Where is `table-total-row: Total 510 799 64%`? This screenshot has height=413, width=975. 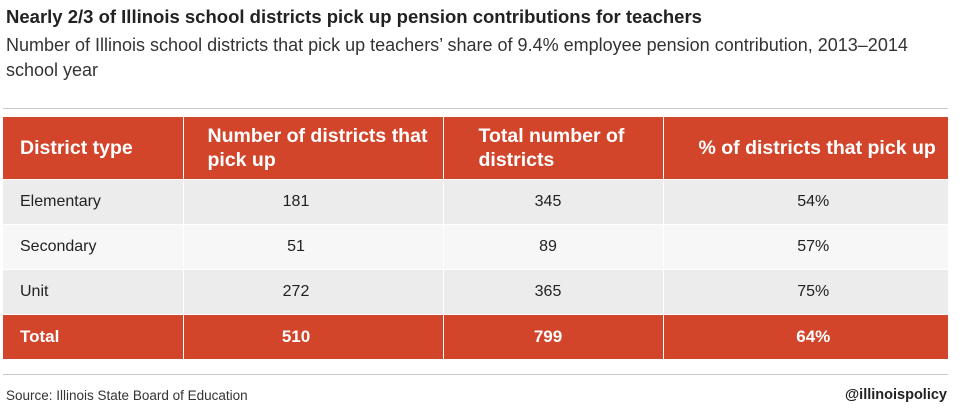
table-total-row: Total 510 799 64% is located at coordinates (475, 336).